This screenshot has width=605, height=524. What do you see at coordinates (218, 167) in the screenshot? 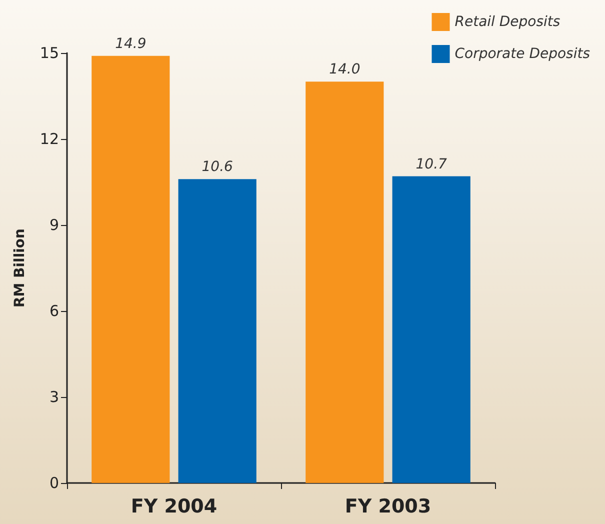
I see `data-label: 10.6` at bounding box center [218, 167].